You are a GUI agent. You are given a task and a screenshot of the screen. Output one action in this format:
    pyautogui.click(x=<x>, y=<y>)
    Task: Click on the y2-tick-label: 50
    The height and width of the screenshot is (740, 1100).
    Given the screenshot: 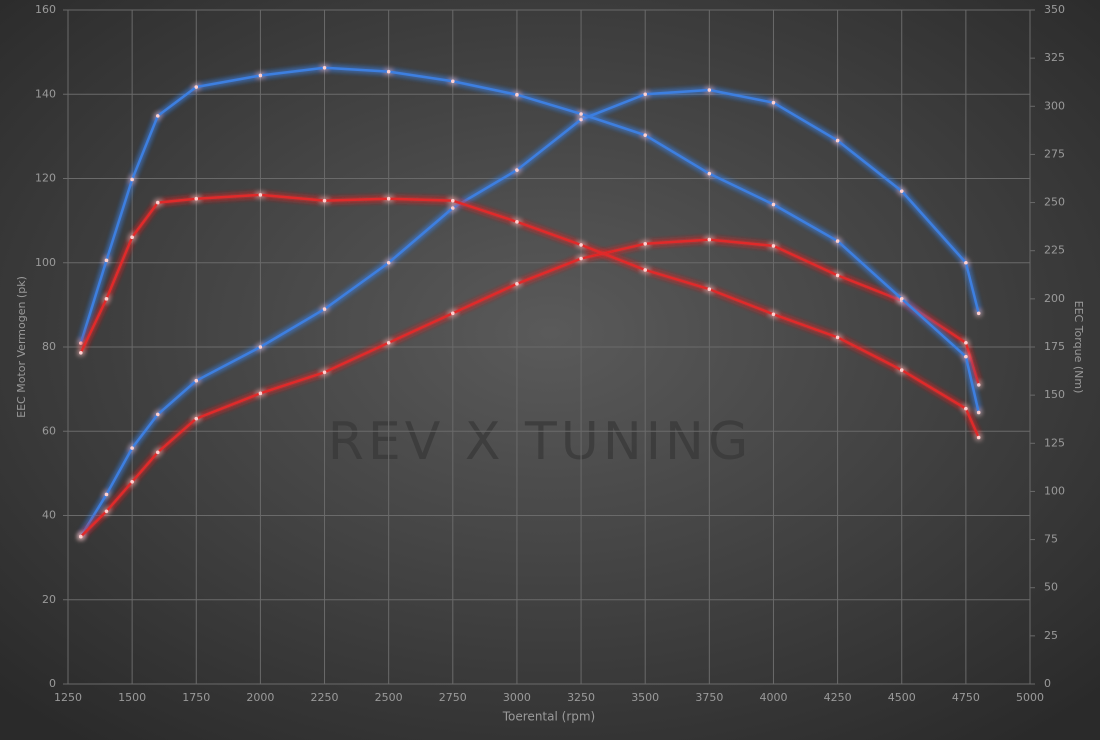 What is the action you would take?
    pyautogui.click(x=1051, y=587)
    